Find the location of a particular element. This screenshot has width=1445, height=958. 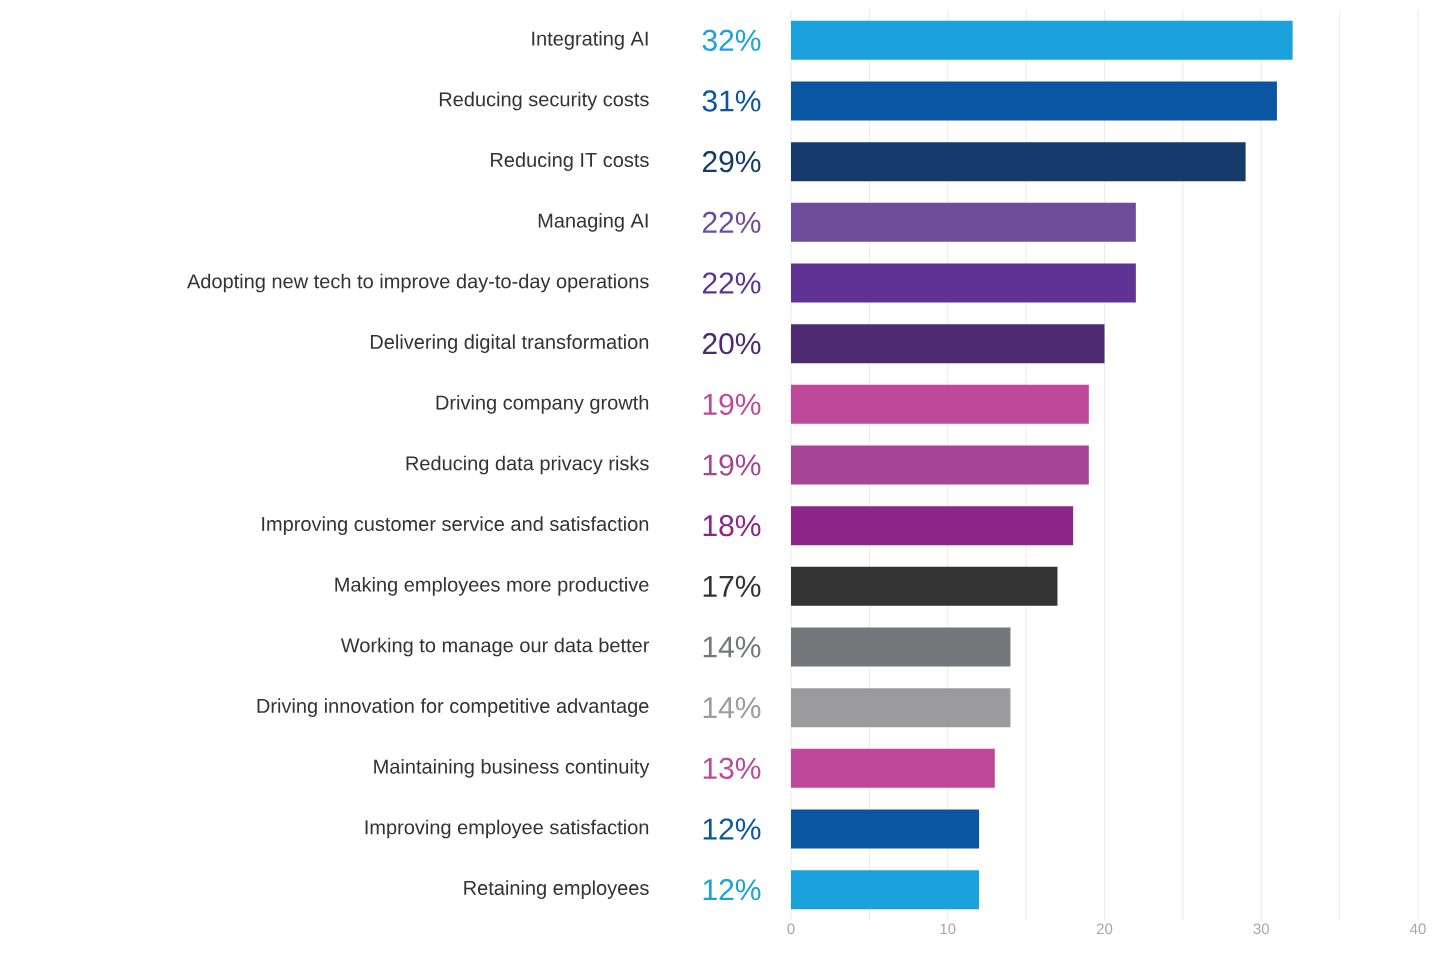

x-tick-label: 40 is located at coordinates (1418, 929).